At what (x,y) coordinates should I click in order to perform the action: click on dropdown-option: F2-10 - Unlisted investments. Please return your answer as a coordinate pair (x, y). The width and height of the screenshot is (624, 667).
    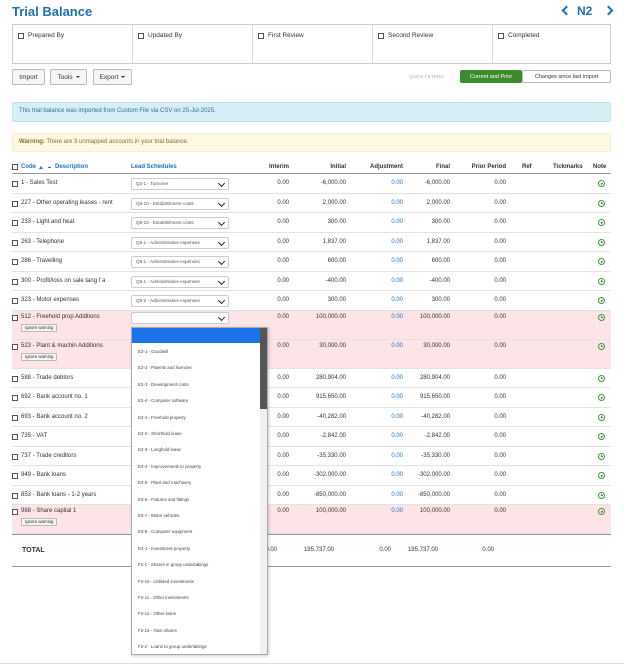
    Looking at the image, I should click on (166, 581).